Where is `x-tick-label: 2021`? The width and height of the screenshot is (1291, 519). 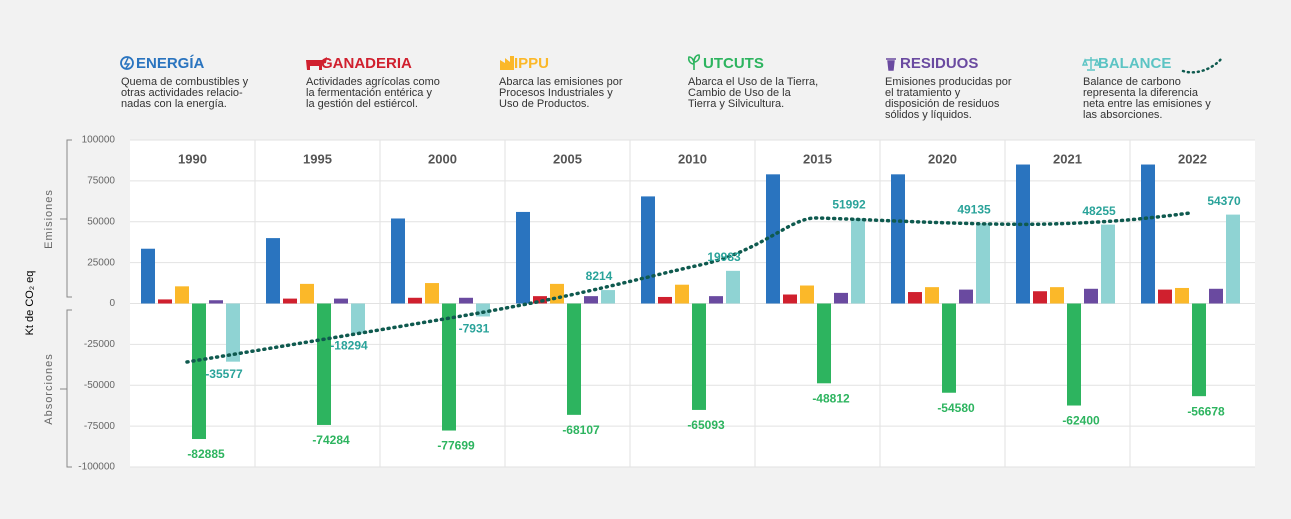 x-tick-label: 2021 is located at coordinates (1067, 158).